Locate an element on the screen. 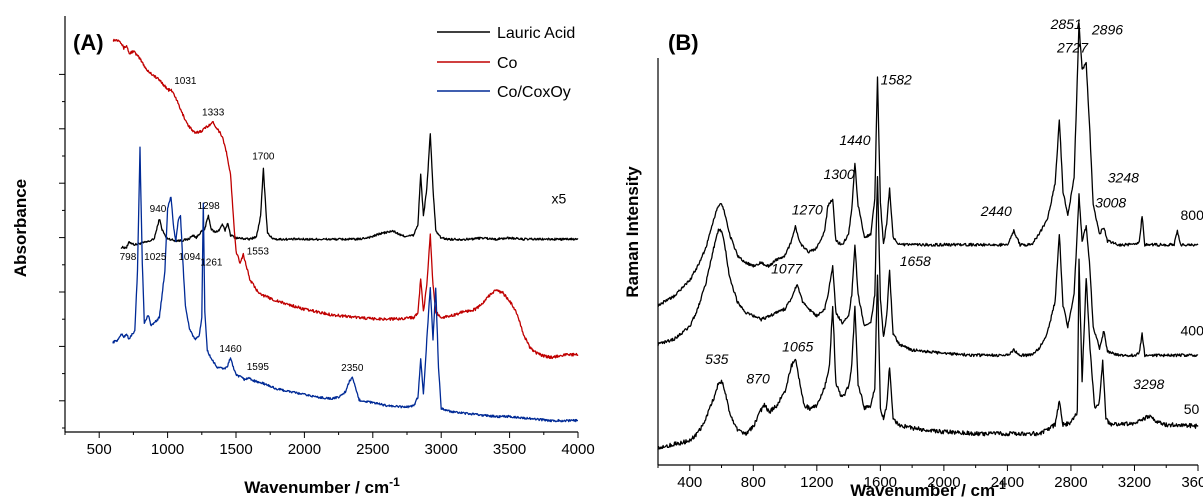 The width and height of the screenshot is (1203, 500). x-tick-label-1200: 1200 is located at coordinates (816, 482).